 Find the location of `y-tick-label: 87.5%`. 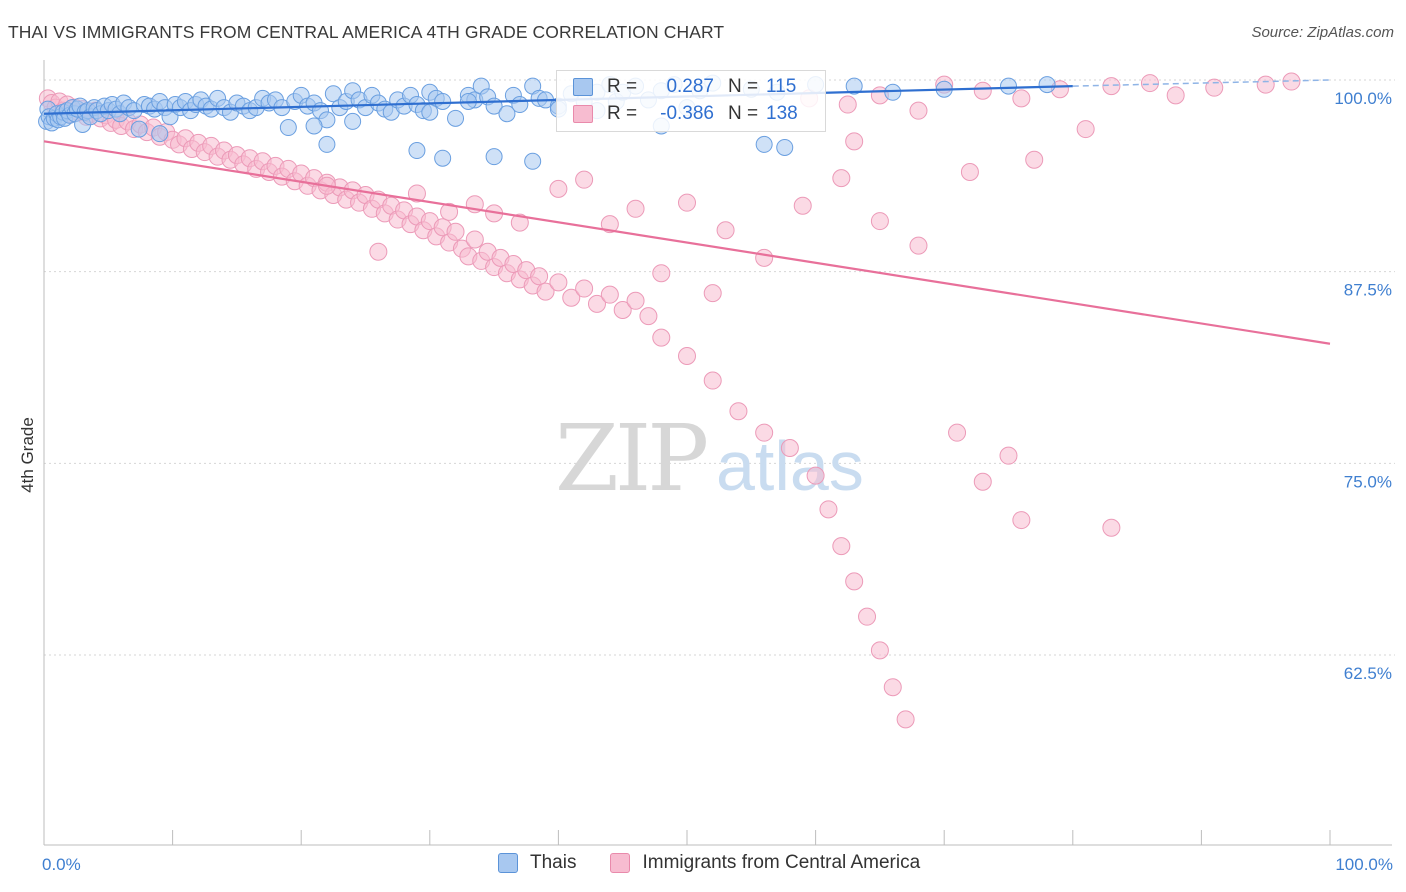

y-tick-label: 87.5% is located at coordinates (1368, 290).